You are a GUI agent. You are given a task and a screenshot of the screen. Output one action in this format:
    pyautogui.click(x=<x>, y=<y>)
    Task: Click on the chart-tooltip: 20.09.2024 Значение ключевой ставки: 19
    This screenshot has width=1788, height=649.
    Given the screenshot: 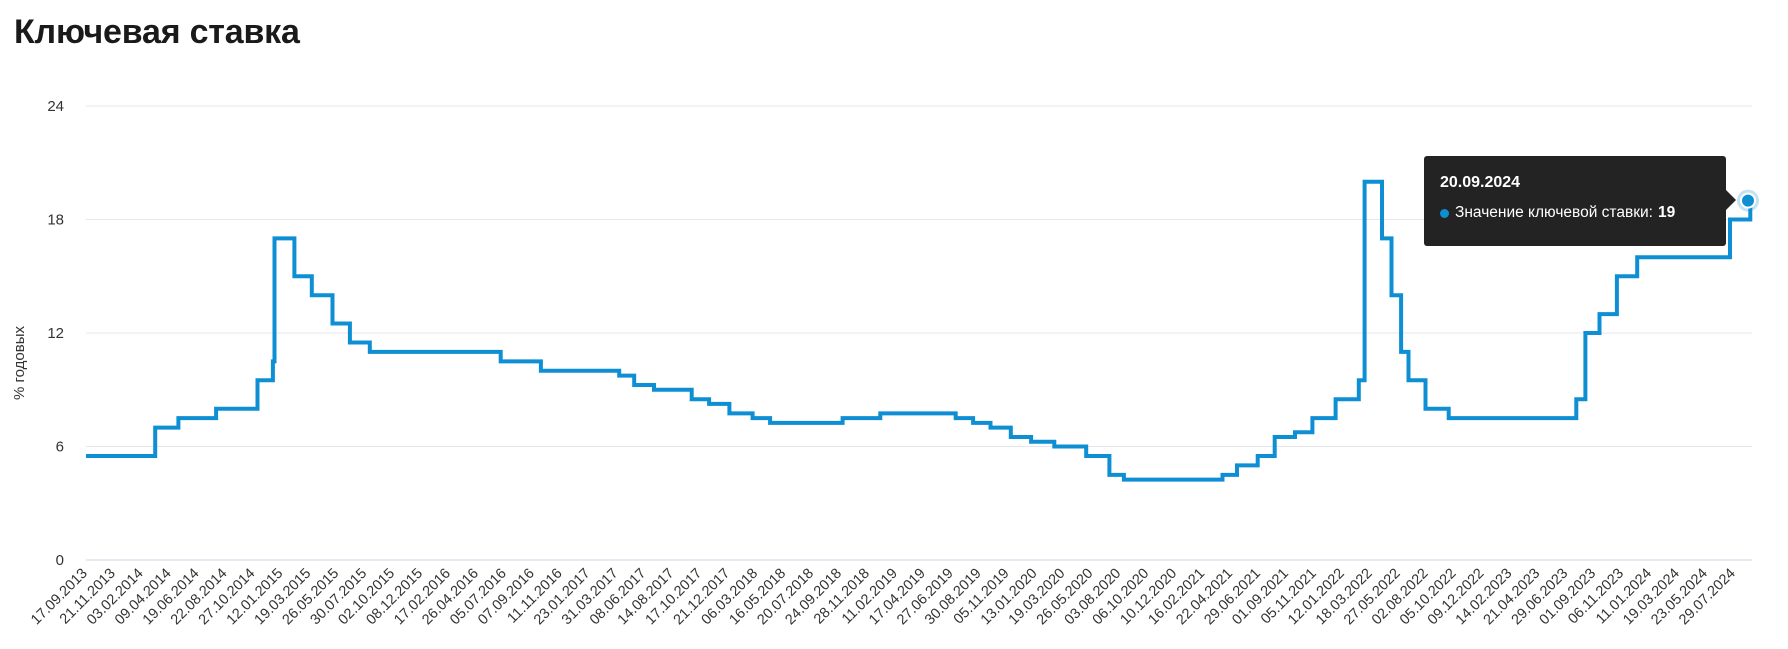 What is the action you would take?
    pyautogui.click(x=1580, y=201)
    